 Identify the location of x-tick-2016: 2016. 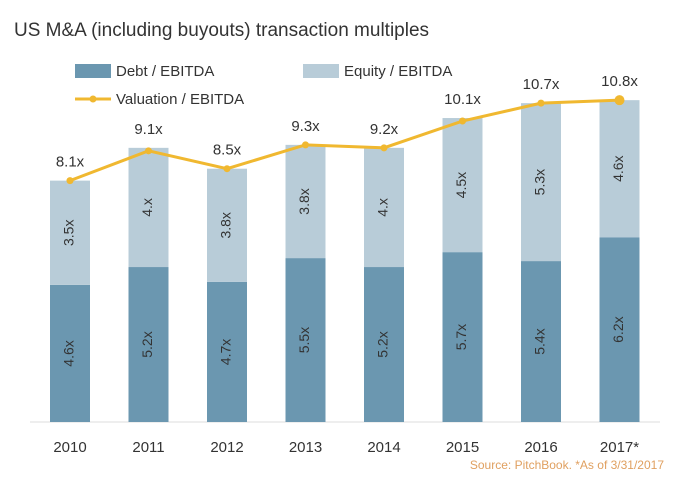
(540, 447).